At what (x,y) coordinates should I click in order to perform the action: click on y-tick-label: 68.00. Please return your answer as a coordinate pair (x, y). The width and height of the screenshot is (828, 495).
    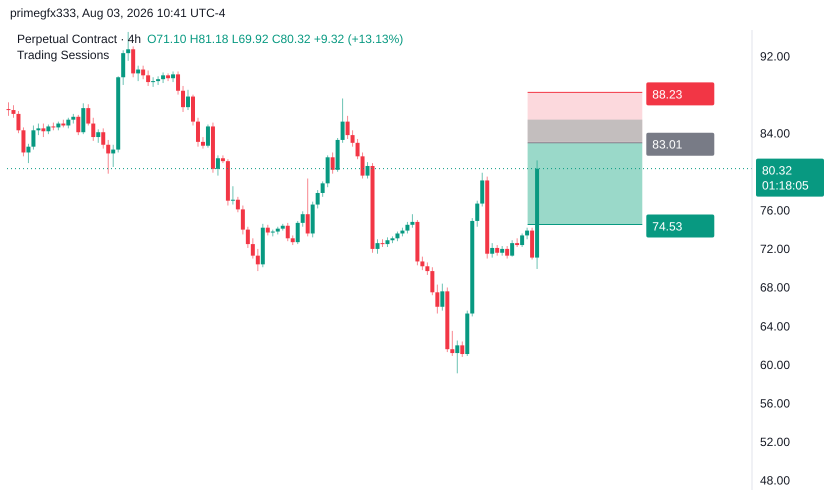
    Looking at the image, I should click on (775, 287).